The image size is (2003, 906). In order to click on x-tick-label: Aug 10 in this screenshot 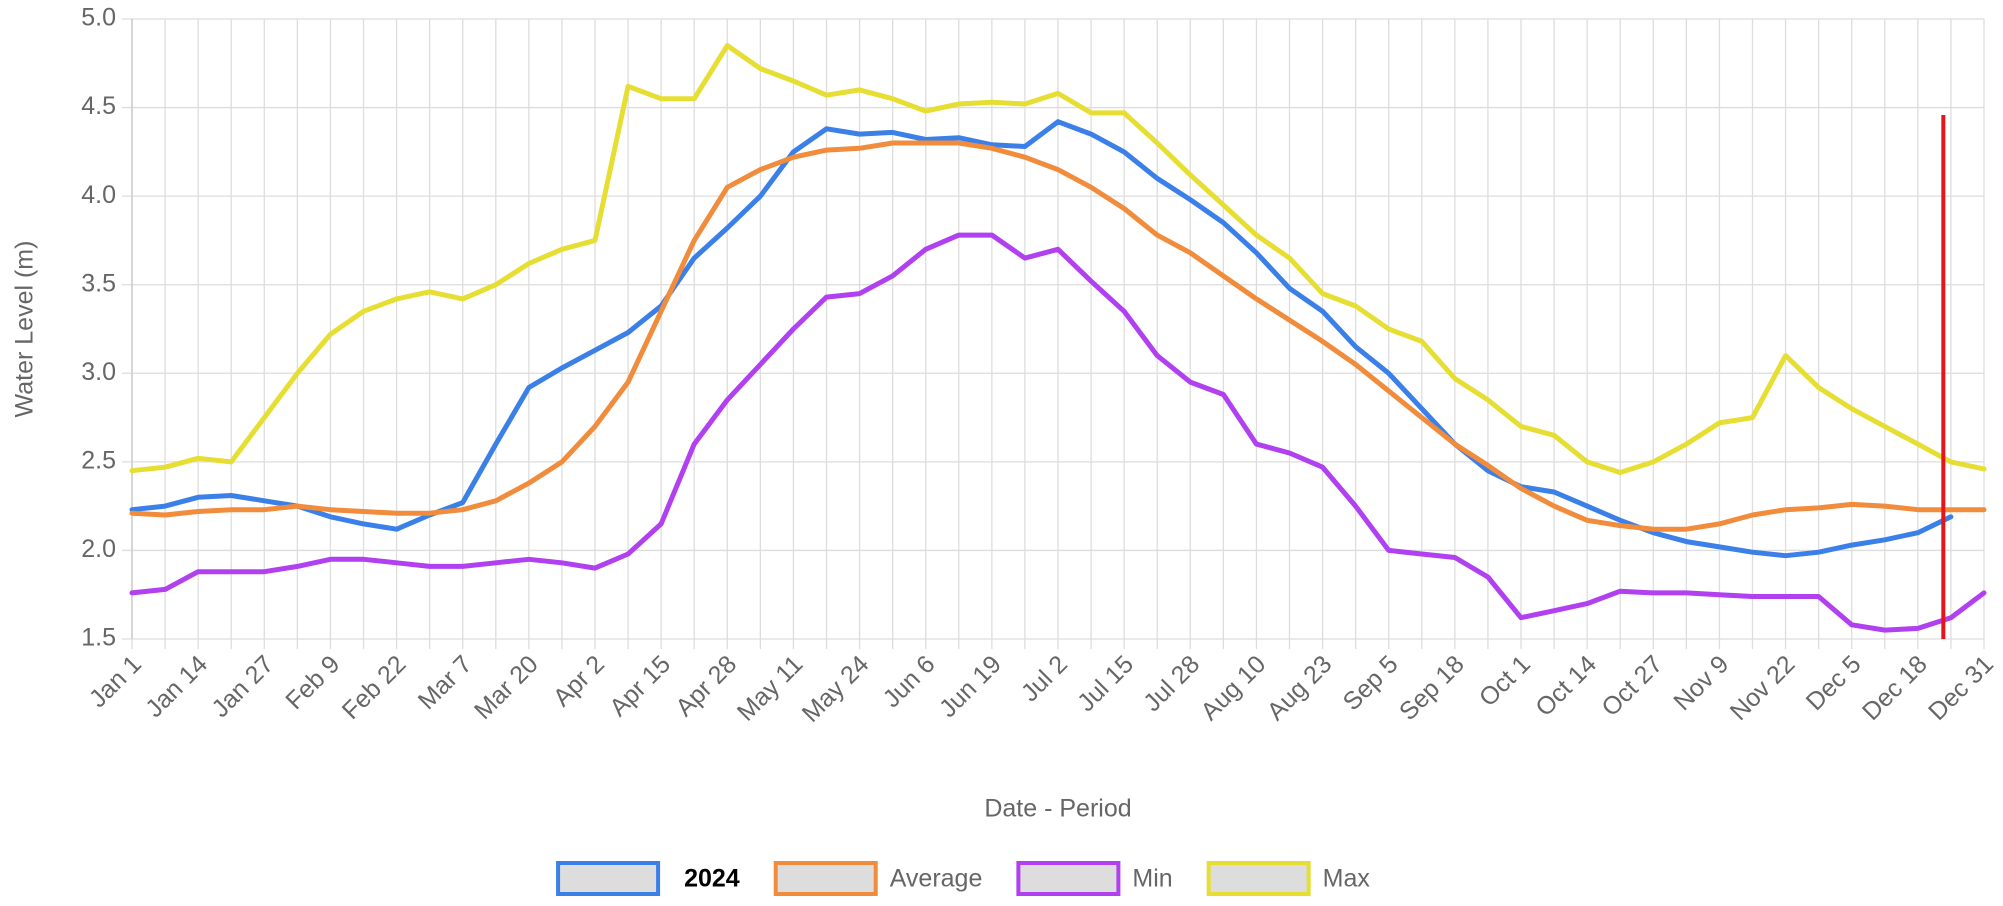, I will do `click(1234, 688)`.